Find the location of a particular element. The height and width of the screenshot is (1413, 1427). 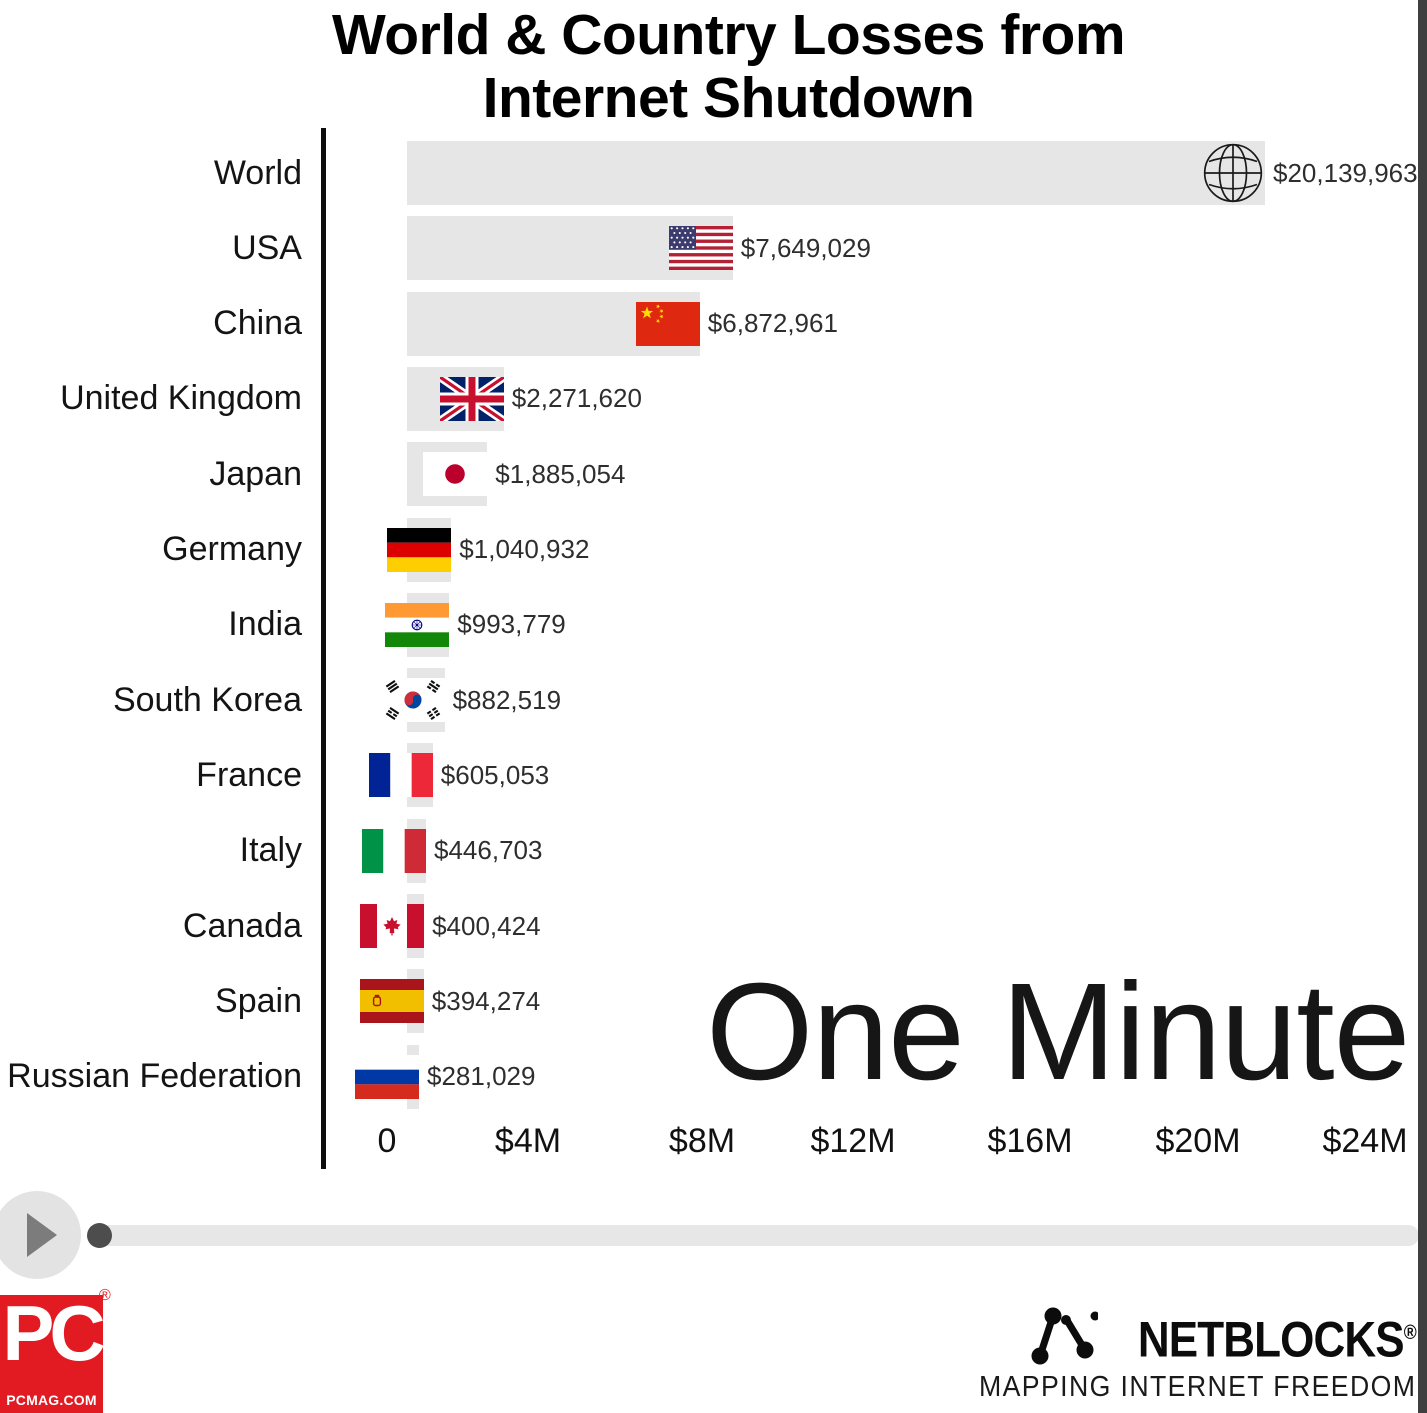

progress-handle is located at coordinates (99, 1235).